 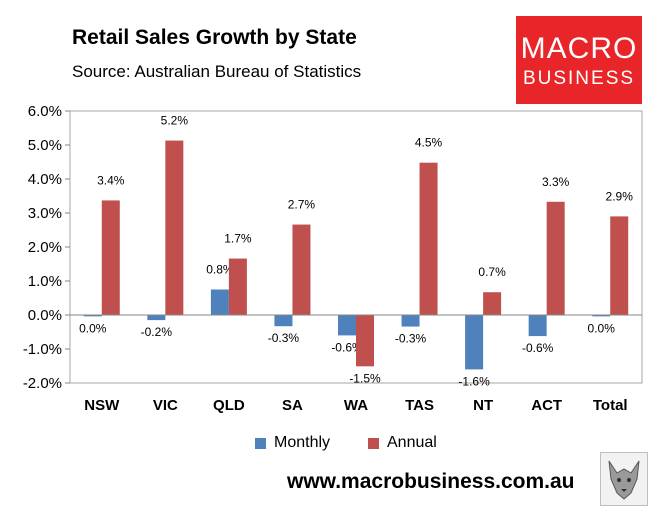 What do you see at coordinates (45, 247) in the screenshot?
I see `y-tick-label: 2.0%` at bounding box center [45, 247].